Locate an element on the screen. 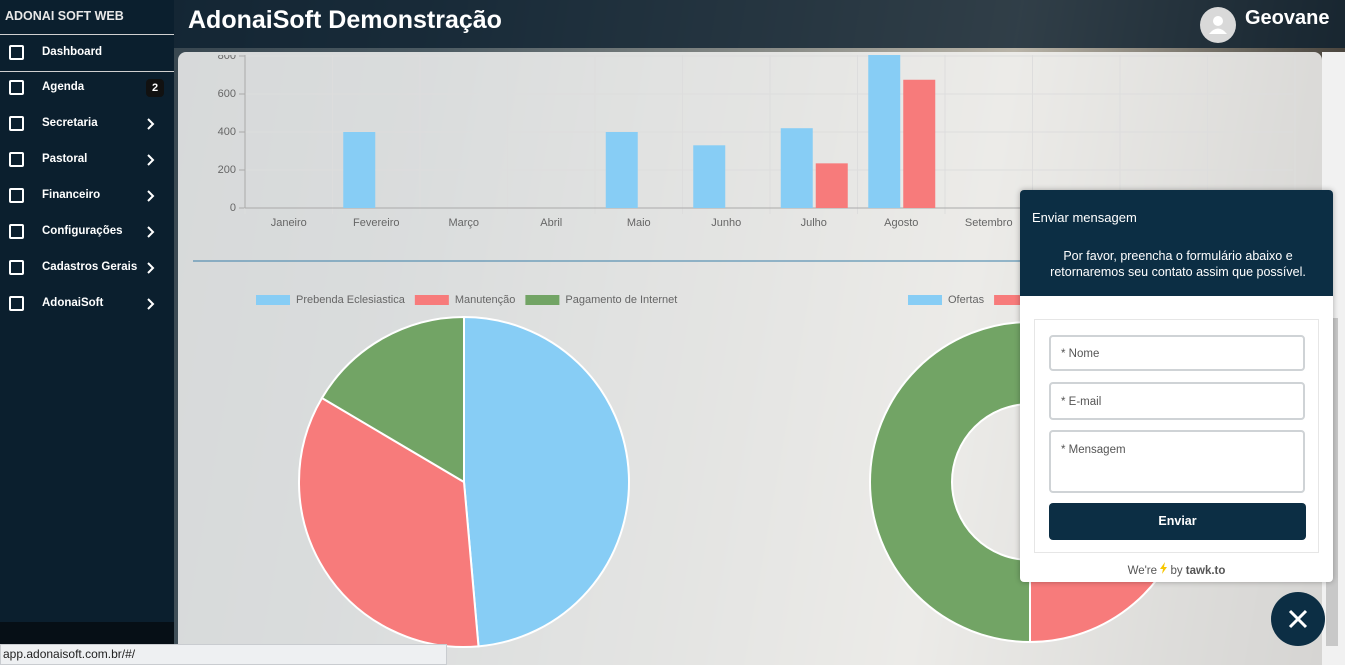 The width and height of the screenshot is (1345, 665). footer-by: by is located at coordinates (1176, 571).